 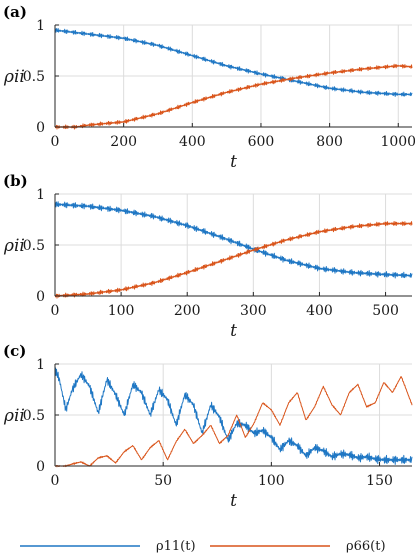 What do you see at coordinates (379, 481) in the screenshot?
I see `x-tick-label: 150` at bounding box center [379, 481].